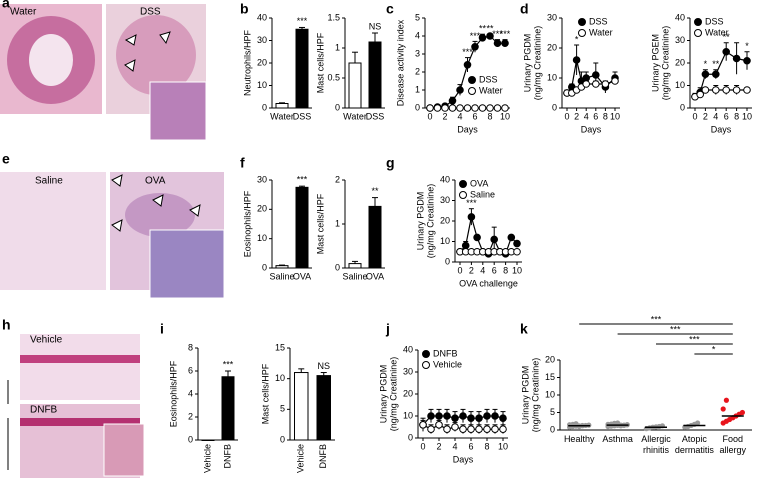 The image size is (760, 478). Describe the element at coordinates (190, 393) in the screenshot. I see `y-tick-label: 4` at that location.